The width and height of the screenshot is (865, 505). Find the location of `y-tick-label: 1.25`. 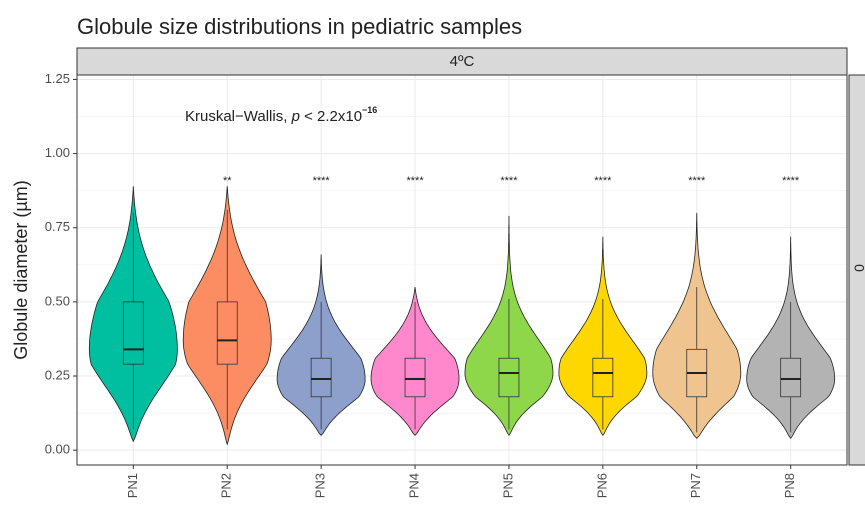

y-tick-label: 1.25 is located at coordinates (57, 78).